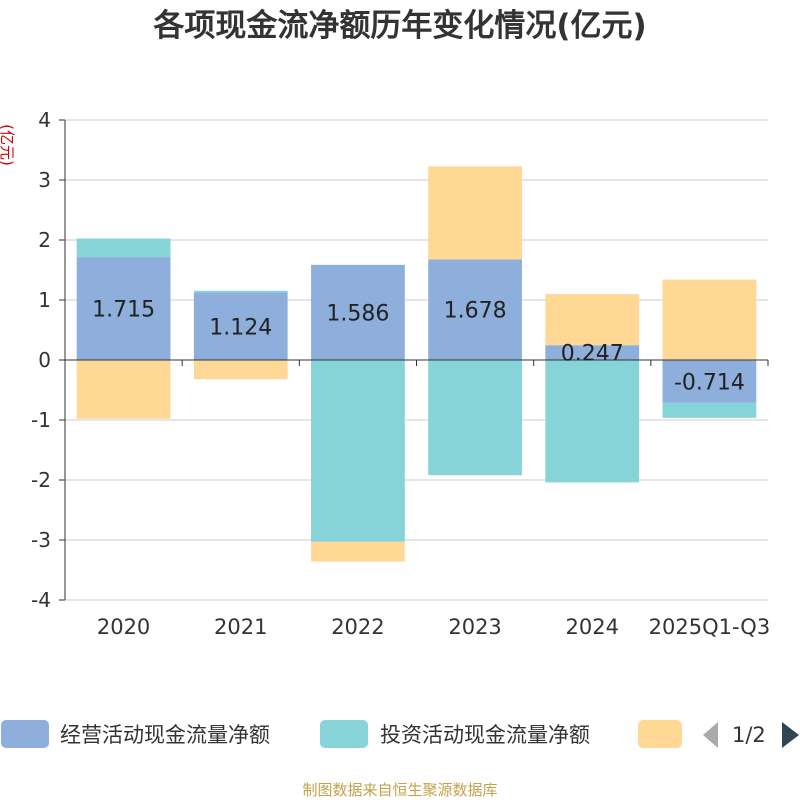  Describe the element at coordinates (475, 213) in the screenshot. I see `bar-third-2023` at that location.